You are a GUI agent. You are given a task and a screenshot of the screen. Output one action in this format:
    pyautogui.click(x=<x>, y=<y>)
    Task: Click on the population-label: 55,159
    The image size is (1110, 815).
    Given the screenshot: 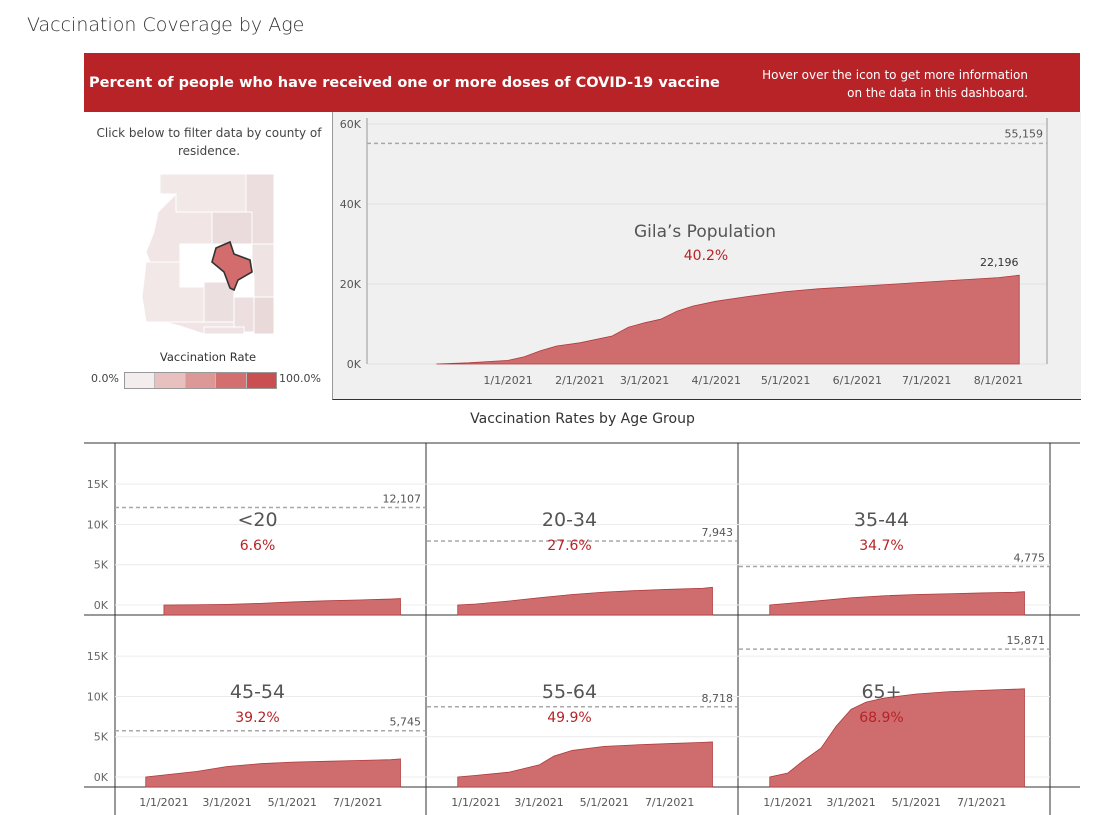 What is the action you would take?
    pyautogui.click(x=1024, y=133)
    